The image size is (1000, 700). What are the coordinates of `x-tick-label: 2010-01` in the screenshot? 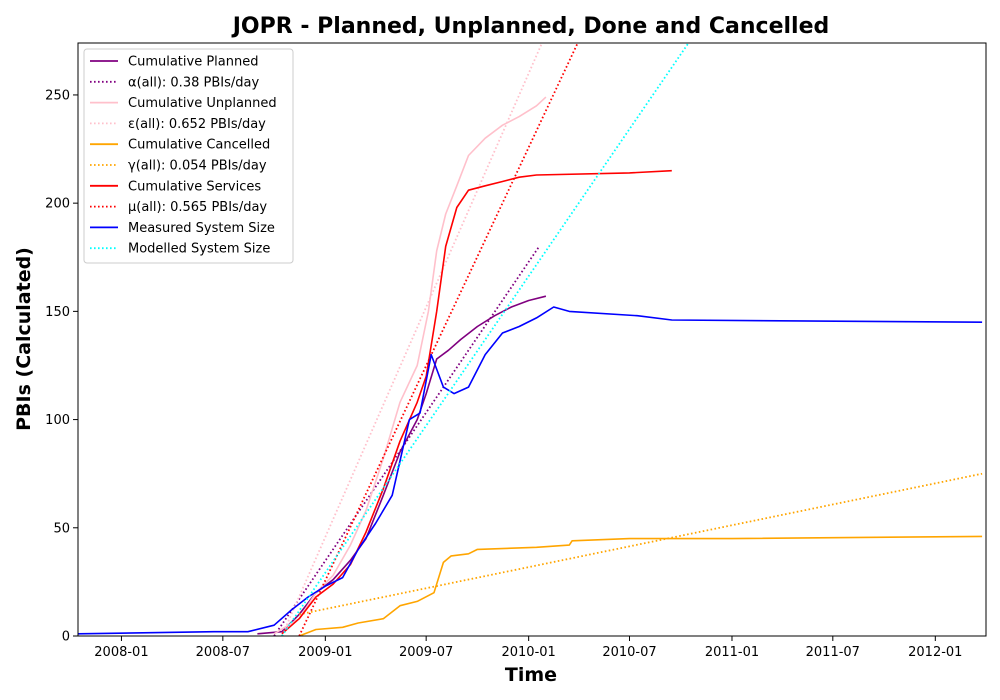 It's located at (528, 652).